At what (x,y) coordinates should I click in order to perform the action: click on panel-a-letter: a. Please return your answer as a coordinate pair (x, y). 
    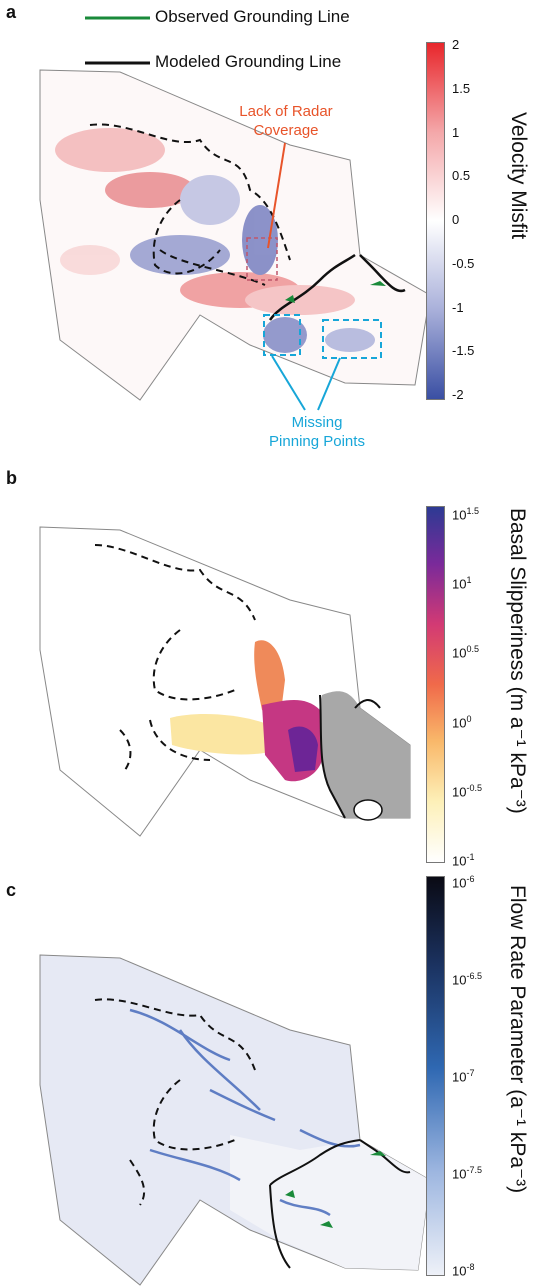
    Looking at the image, I should click on (11, 12).